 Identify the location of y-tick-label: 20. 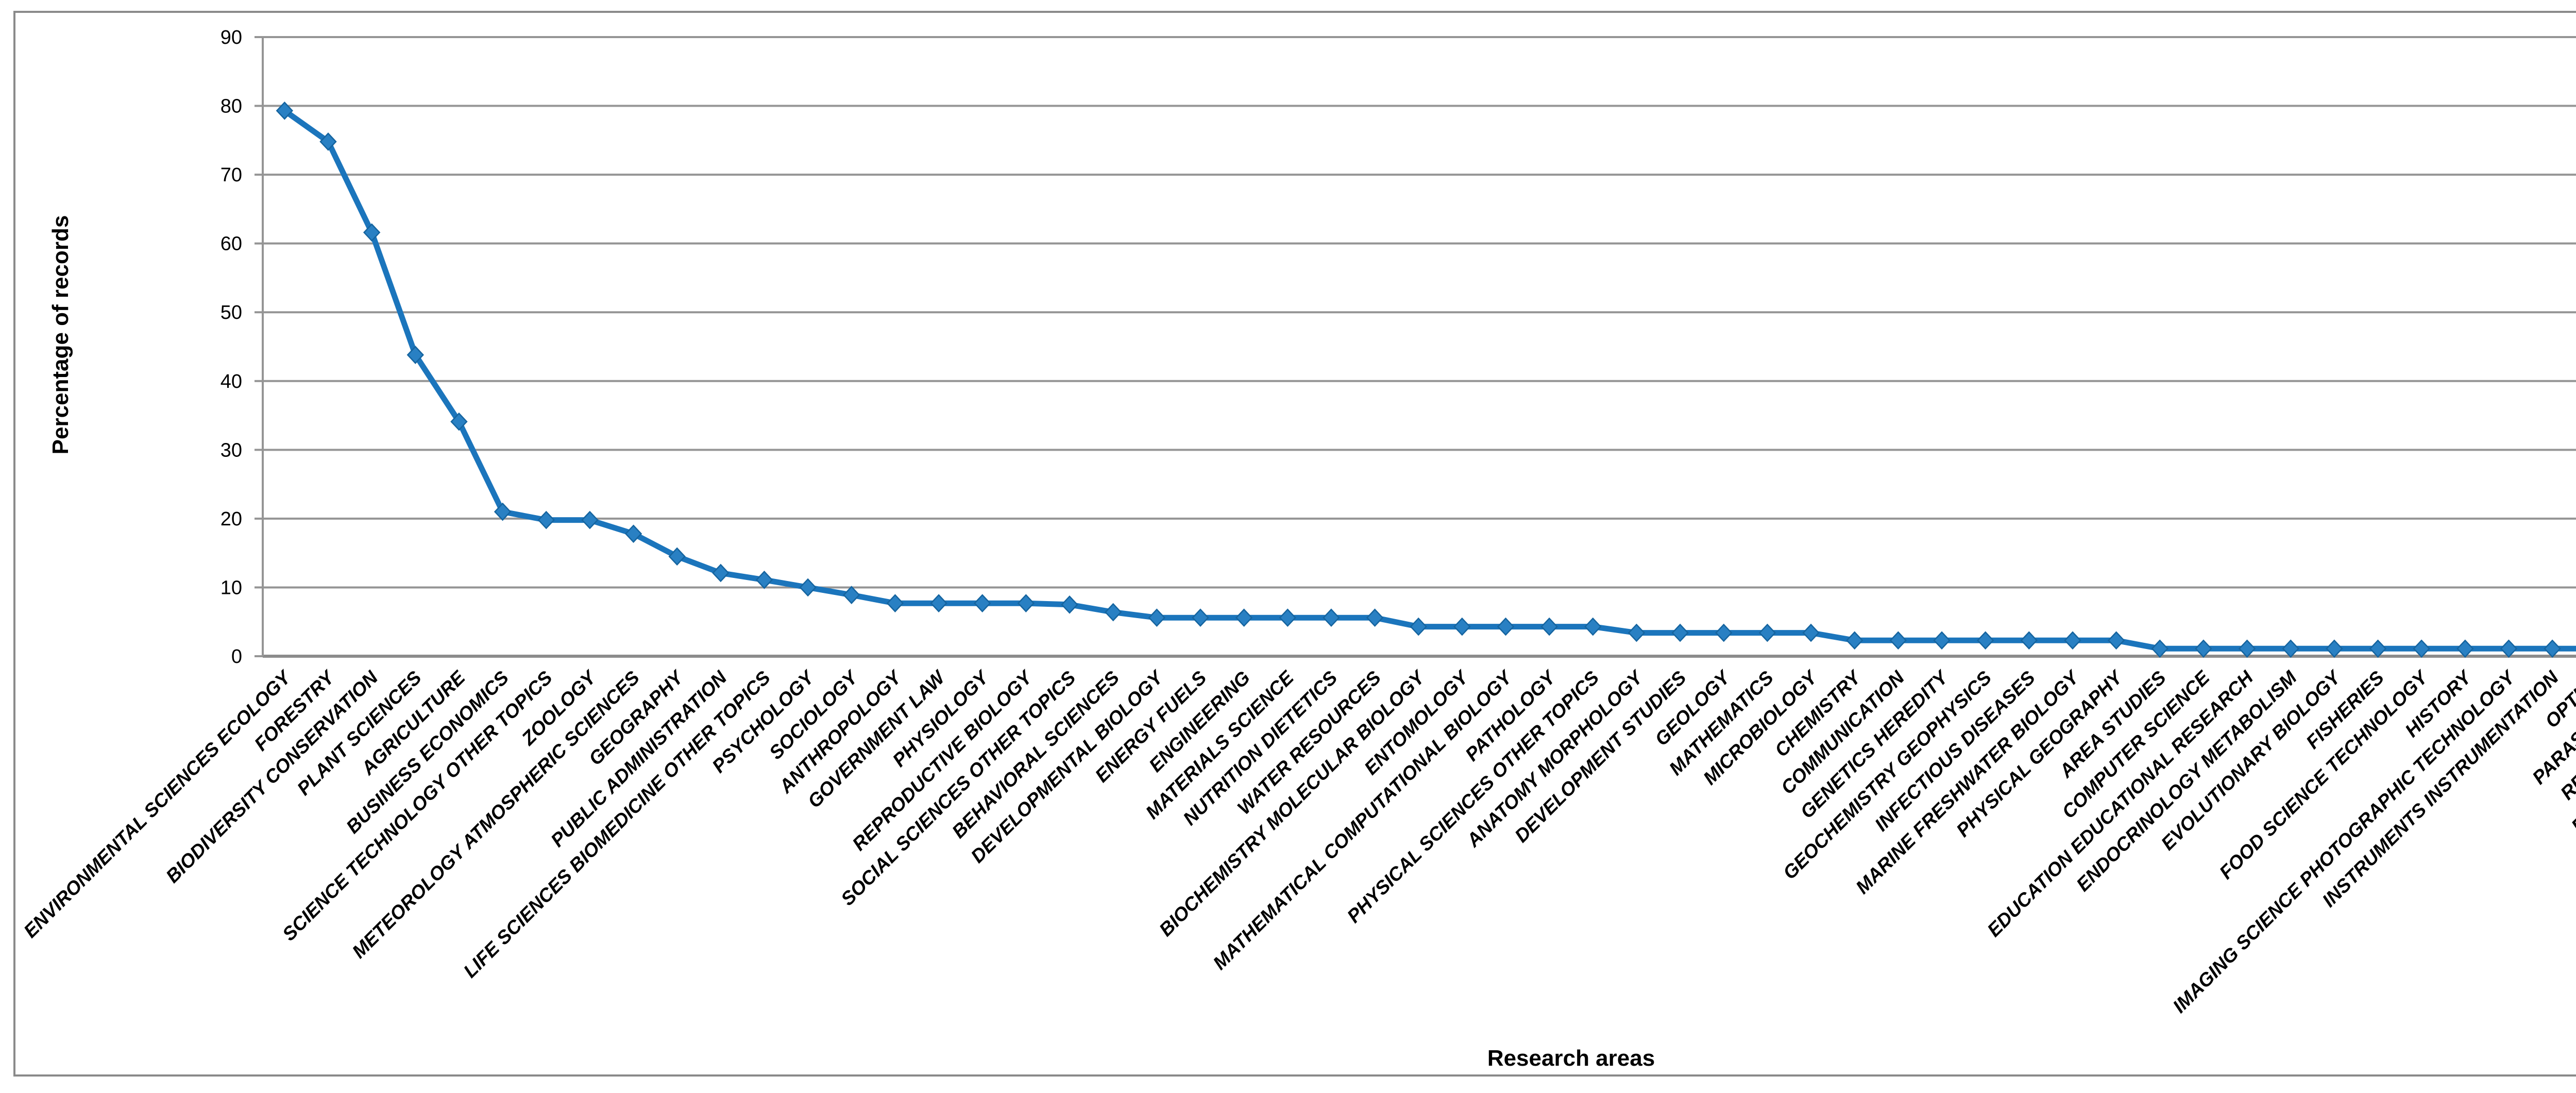
(231, 519).